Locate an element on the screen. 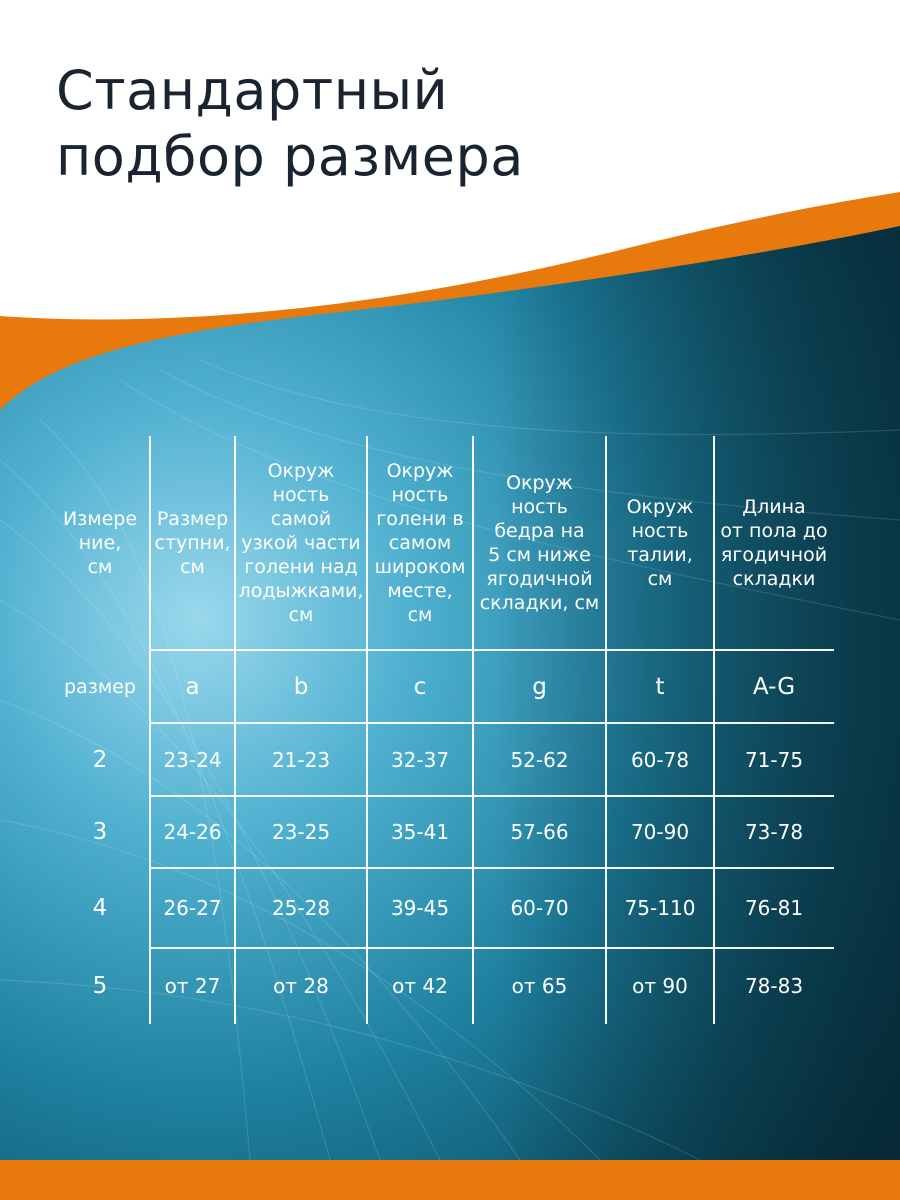 This screenshot has height=1200, width=900. table-value-cell: 75-110 is located at coordinates (660, 908).